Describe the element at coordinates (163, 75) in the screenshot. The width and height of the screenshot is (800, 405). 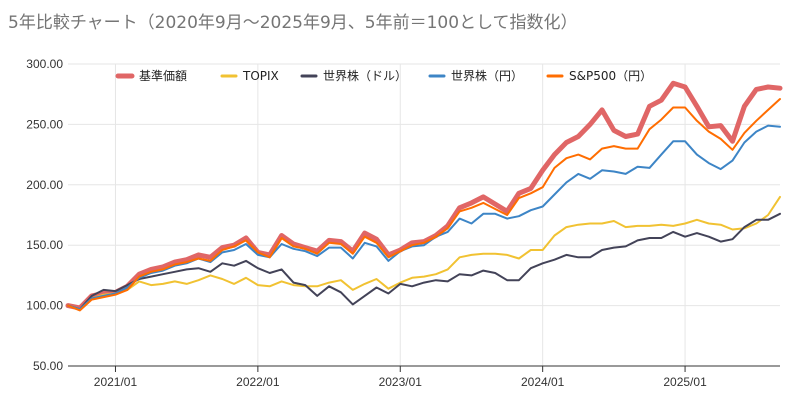
I see `legend-label-0: 基準価額` at that location.